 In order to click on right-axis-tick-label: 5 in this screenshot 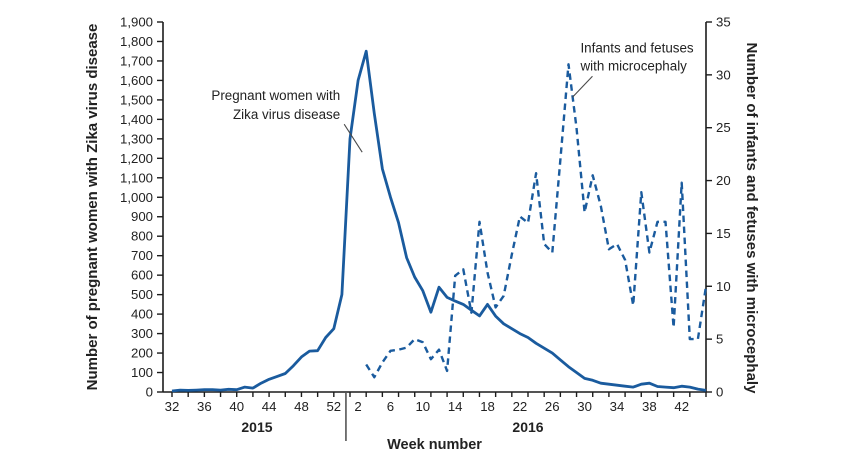, I will do `click(719, 339)`.